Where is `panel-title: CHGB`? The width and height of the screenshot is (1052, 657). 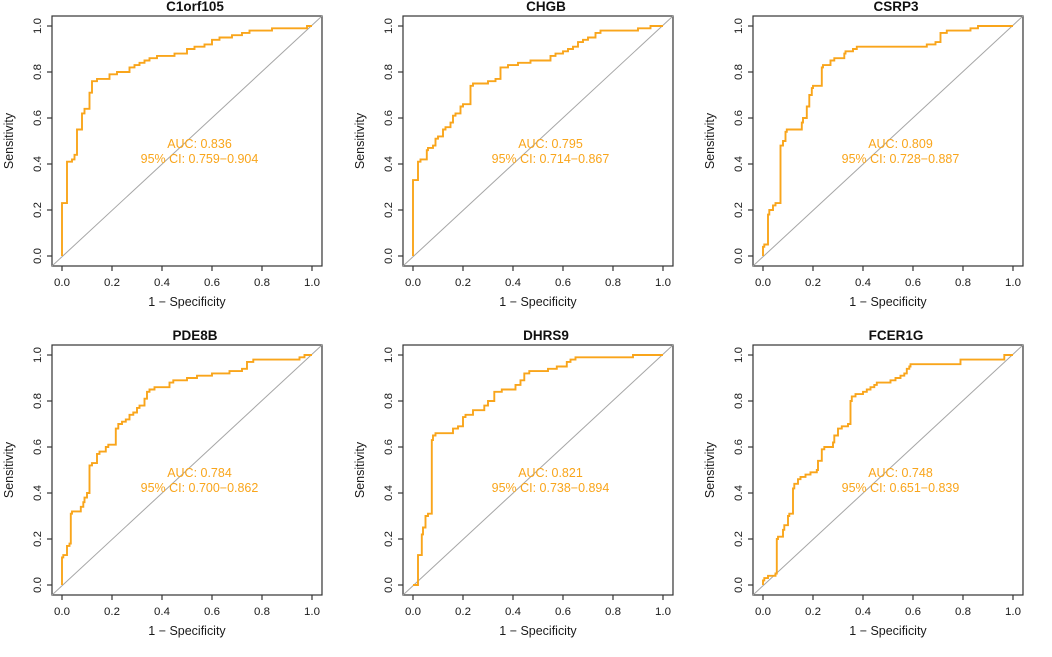
panel-title: CHGB is located at coordinates (546, 7).